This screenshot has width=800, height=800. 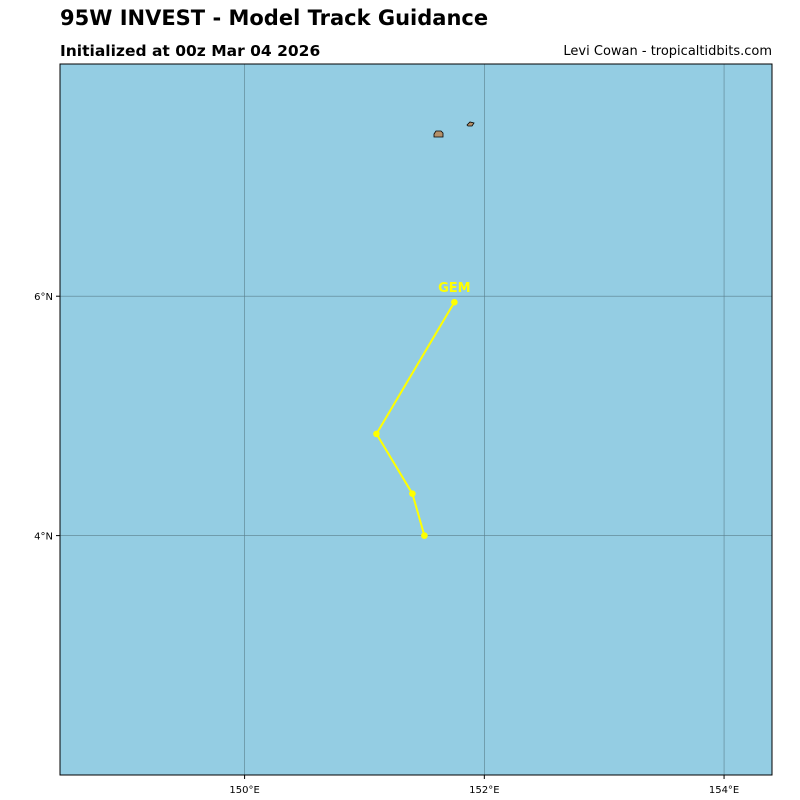 I want to click on lon-tick-label: 150°E, so click(x=244, y=790).